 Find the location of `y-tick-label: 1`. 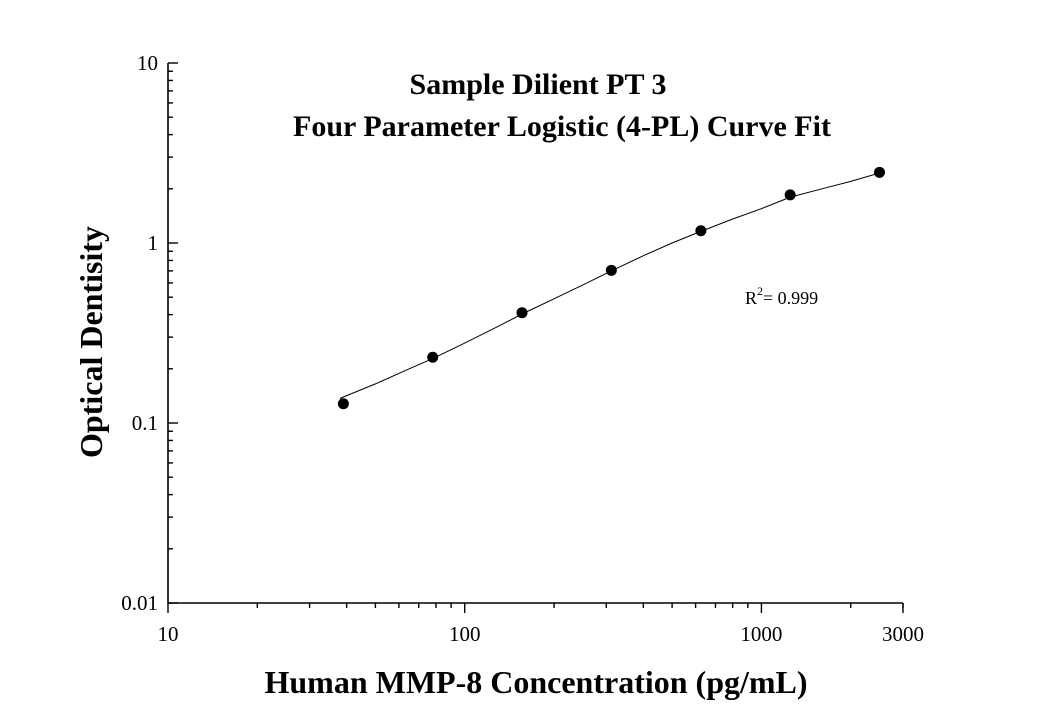

y-tick-label: 1 is located at coordinates (153, 243).